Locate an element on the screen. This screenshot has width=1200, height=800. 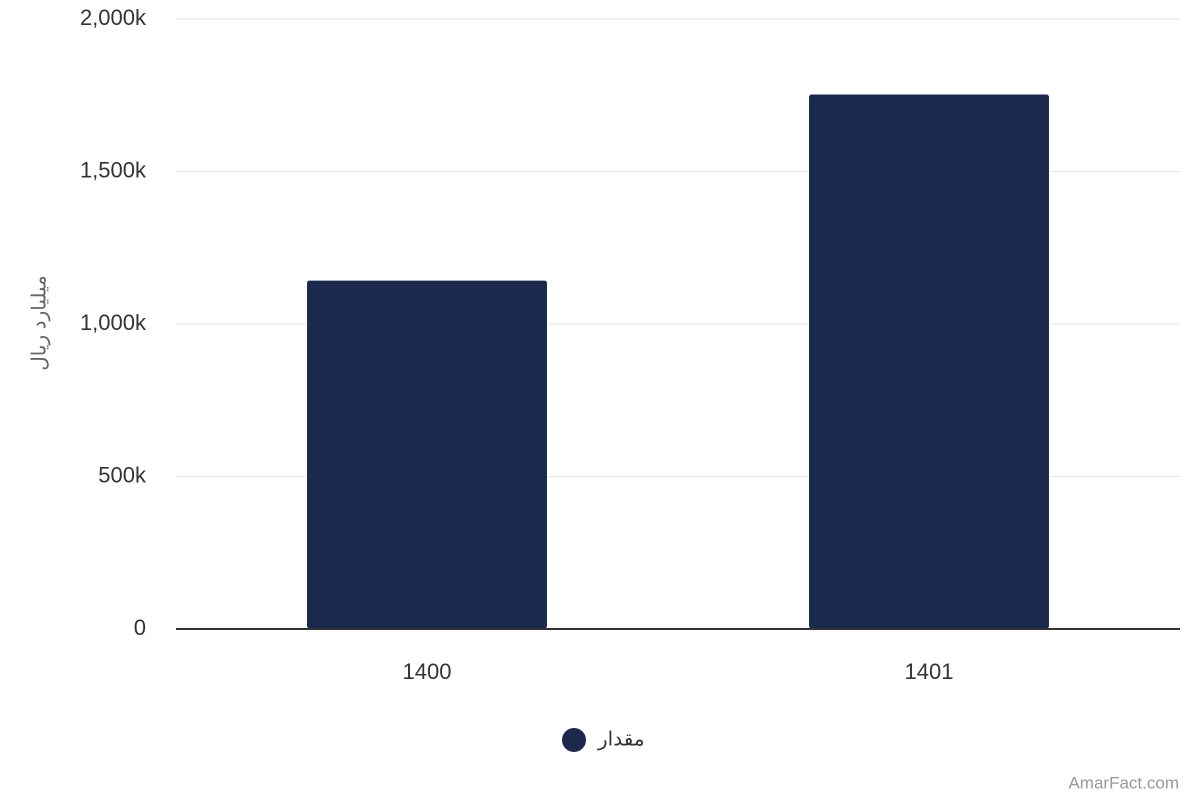
y-tick-label: 500k is located at coordinates (122, 474).